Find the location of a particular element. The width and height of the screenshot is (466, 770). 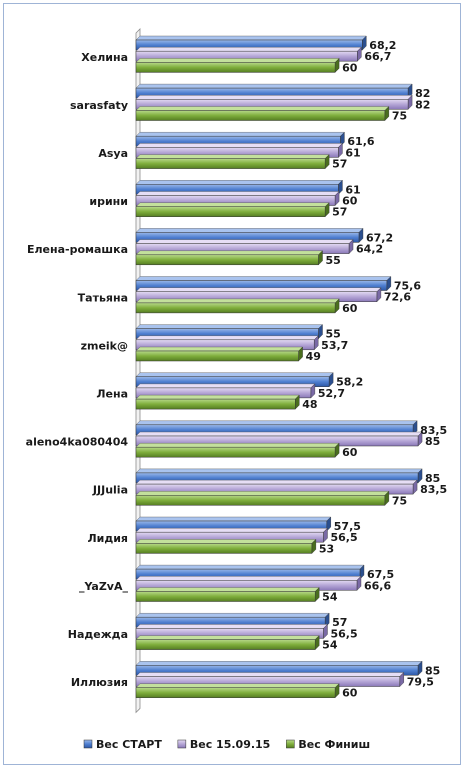

legend-label: Вес СТАРТ is located at coordinates (129, 744).